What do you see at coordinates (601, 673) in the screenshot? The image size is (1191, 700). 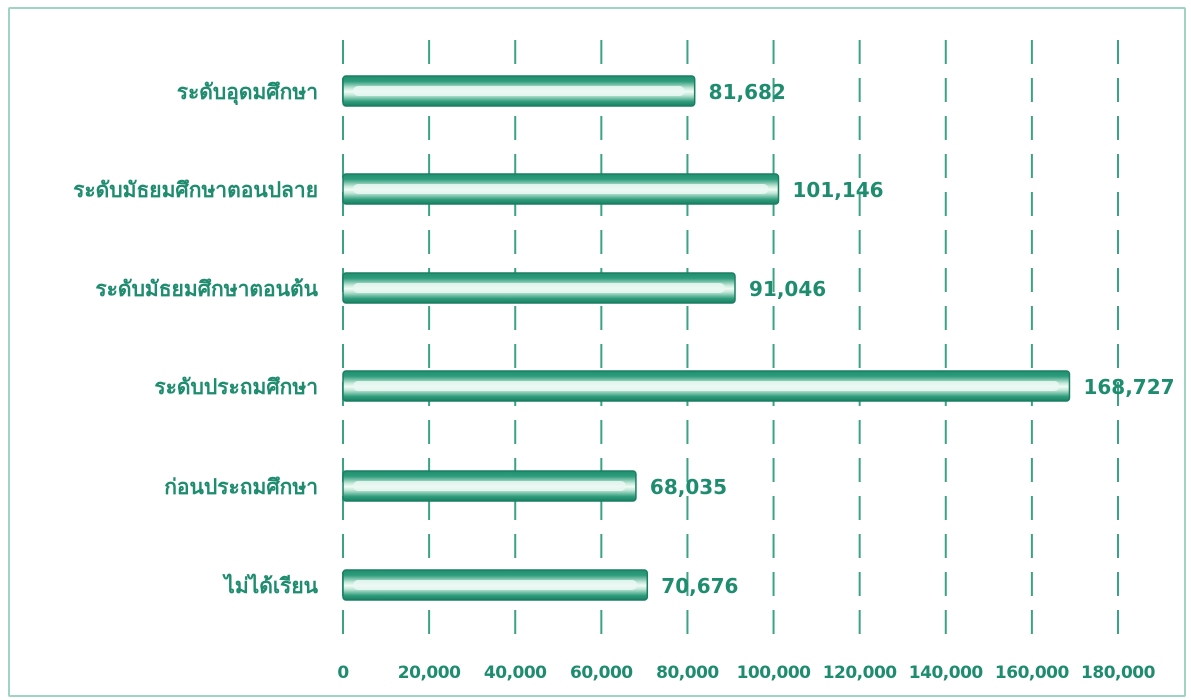 I see `x-tick-label: 60,000` at bounding box center [601, 673].